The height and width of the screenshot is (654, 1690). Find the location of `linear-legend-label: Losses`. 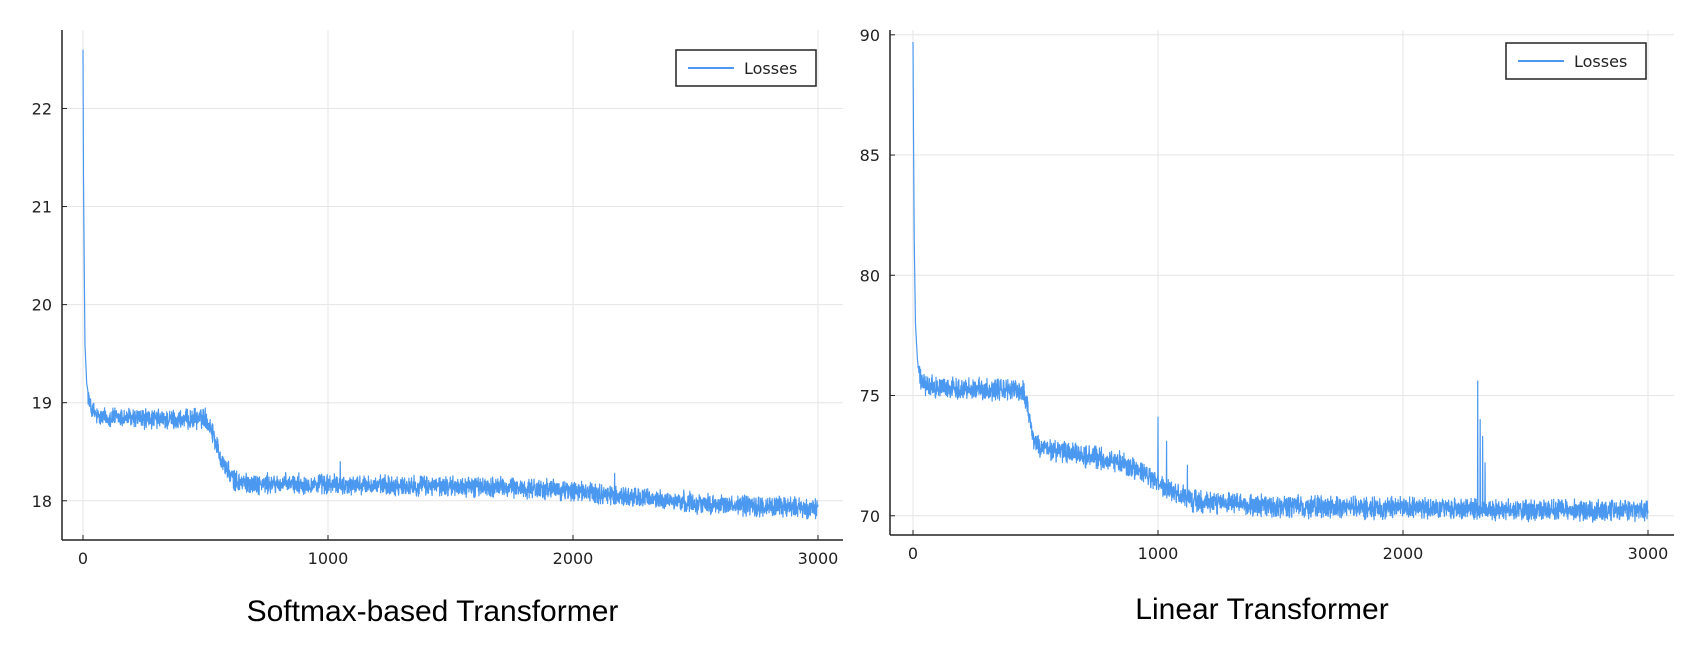

linear-legend-label: Losses is located at coordinates (1600, 61).